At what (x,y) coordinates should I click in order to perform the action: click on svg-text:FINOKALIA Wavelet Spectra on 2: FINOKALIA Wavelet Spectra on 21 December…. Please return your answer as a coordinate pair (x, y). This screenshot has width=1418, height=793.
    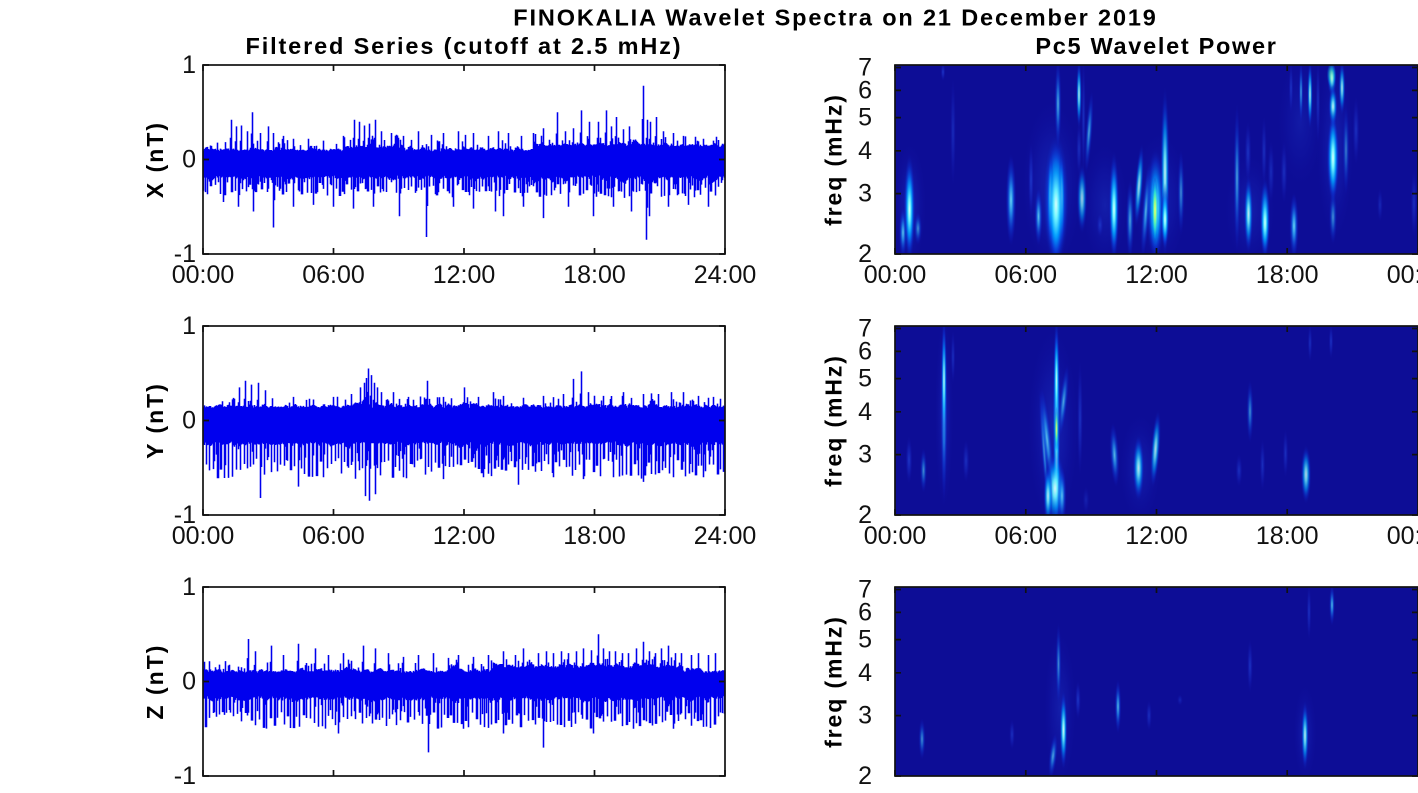
    Looking at the image, I should click on (835, 18).